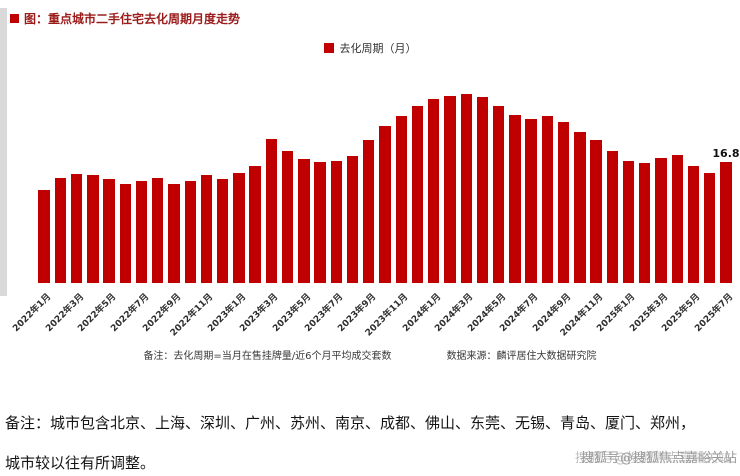 This screenshot has width=740, height=476. Describe the element at coordinates (328, 48) in the screenshot. I see `legend-swatch-icon` at that location.